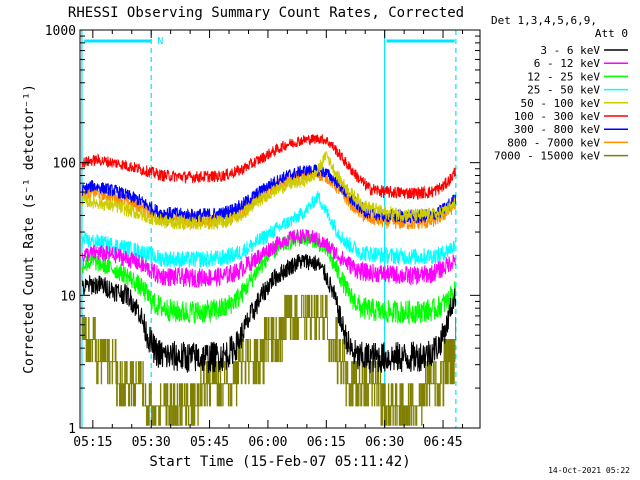 This screenshot has height=480, width=640. I want to click on legend-entry-label: 3 - 6 keV, so click(570, 50).